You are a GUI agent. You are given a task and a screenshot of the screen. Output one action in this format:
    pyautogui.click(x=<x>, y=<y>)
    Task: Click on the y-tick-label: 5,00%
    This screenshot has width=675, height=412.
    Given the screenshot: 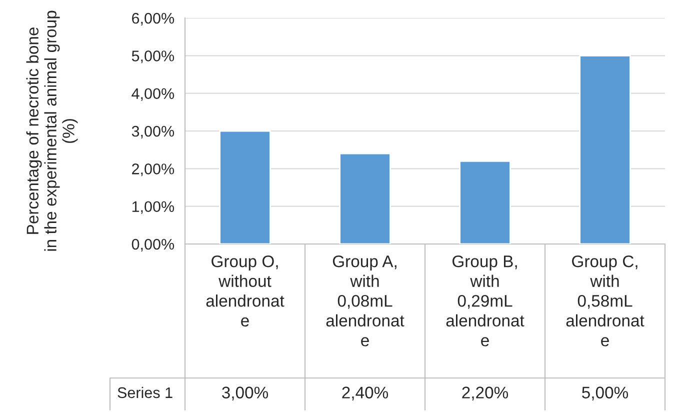 What is the action you would take?
    pyautogui.click(x=153, y=57)
    